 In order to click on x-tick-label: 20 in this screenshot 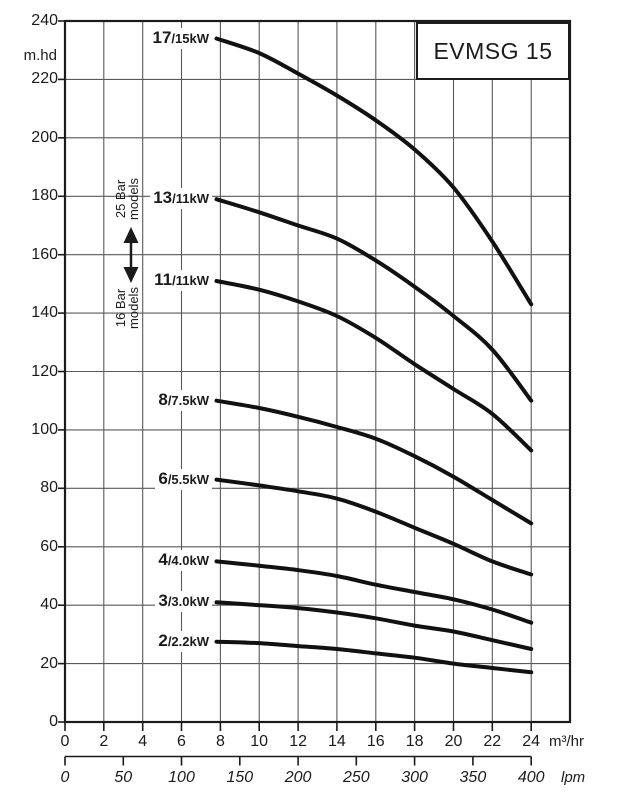, I will do `click(453, 741)`.